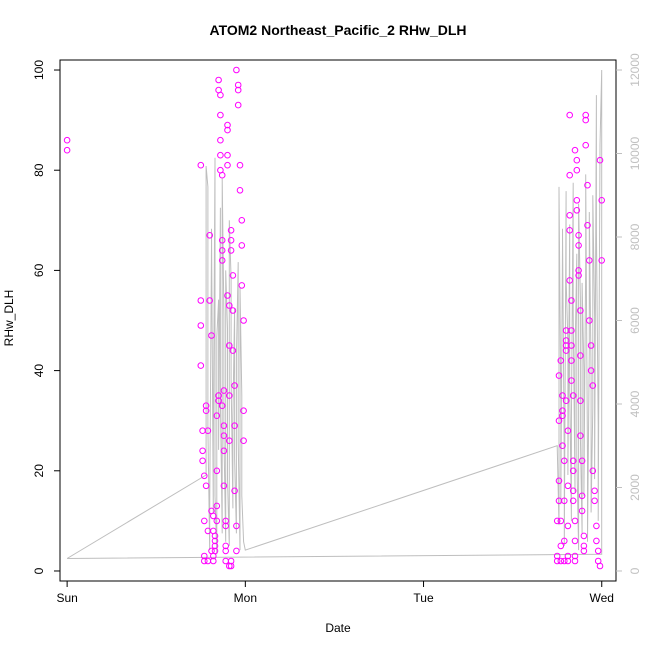 The width and height of the screenshot is (650, 650). I want to click on x-tick-label: Mon, so click(245, 598).